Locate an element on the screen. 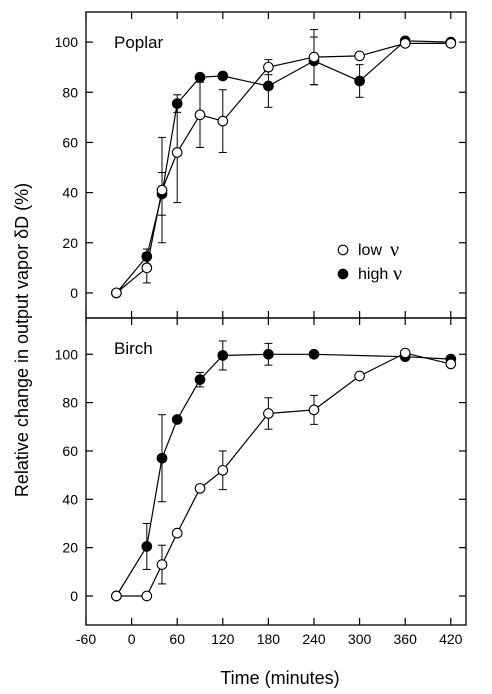 The height and width of the screenshot is (694, 492). legend-label-high: high is located at coordinates (373, 274).